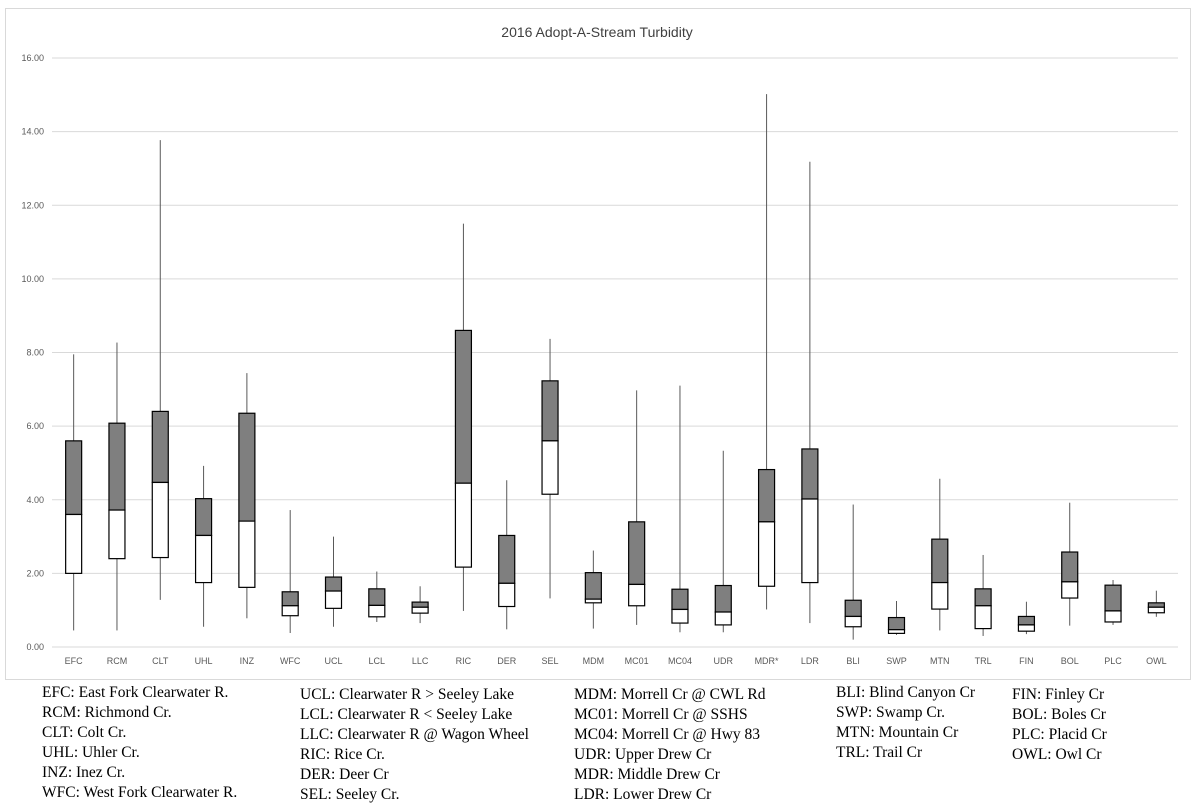  I want to click on legend-item: UCL: Clearwater R > Seeley Lake, so click(407, 694).